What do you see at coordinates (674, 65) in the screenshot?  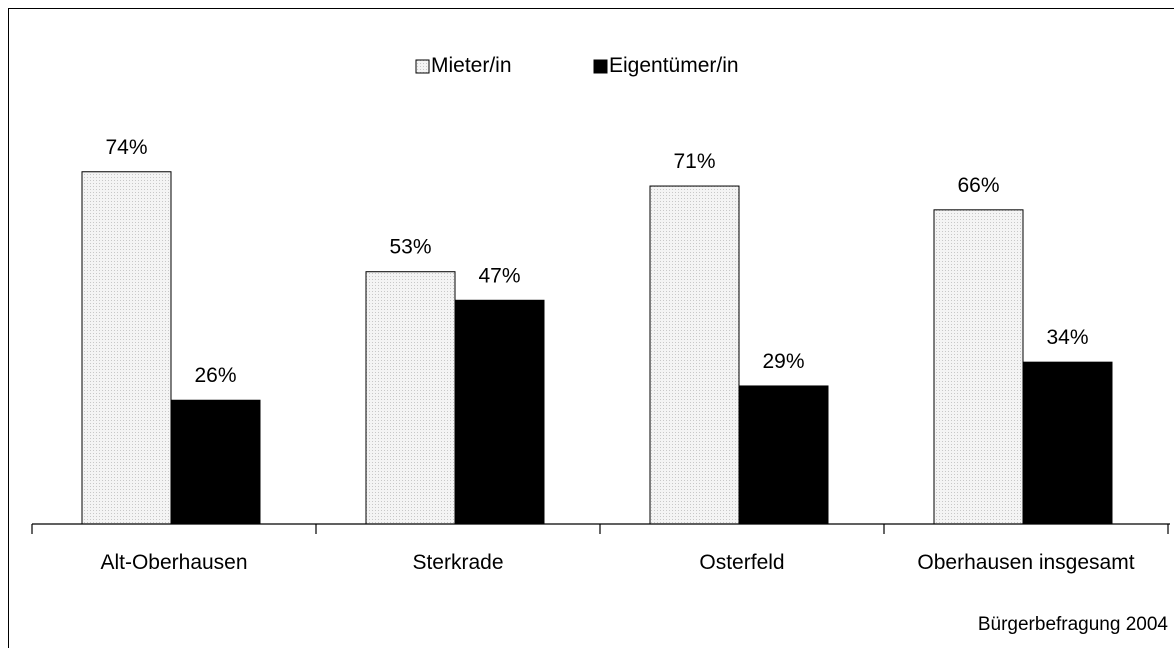 I see `legend-label-eigentuemer: Eigentümer/in` at bounding box center [674, 65].